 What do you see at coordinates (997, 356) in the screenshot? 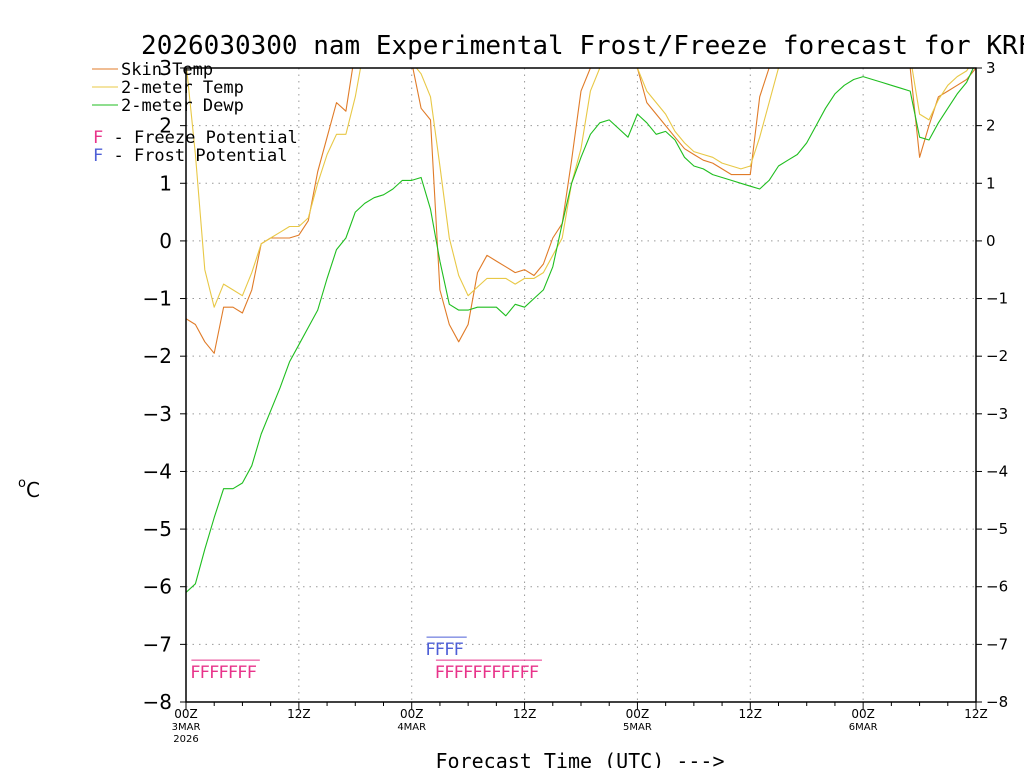
I see `y-tick-label-right: −2` at bounding box center [997, 356].